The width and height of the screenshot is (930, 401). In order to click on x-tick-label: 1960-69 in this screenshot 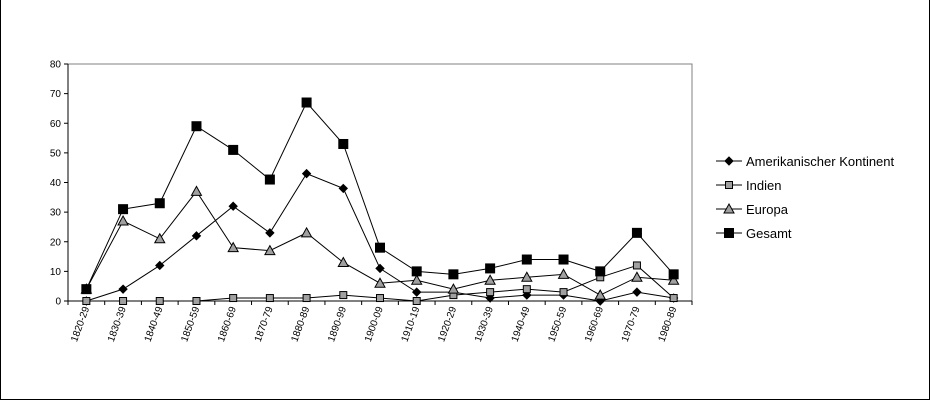, I will do `click(594, 324)`.